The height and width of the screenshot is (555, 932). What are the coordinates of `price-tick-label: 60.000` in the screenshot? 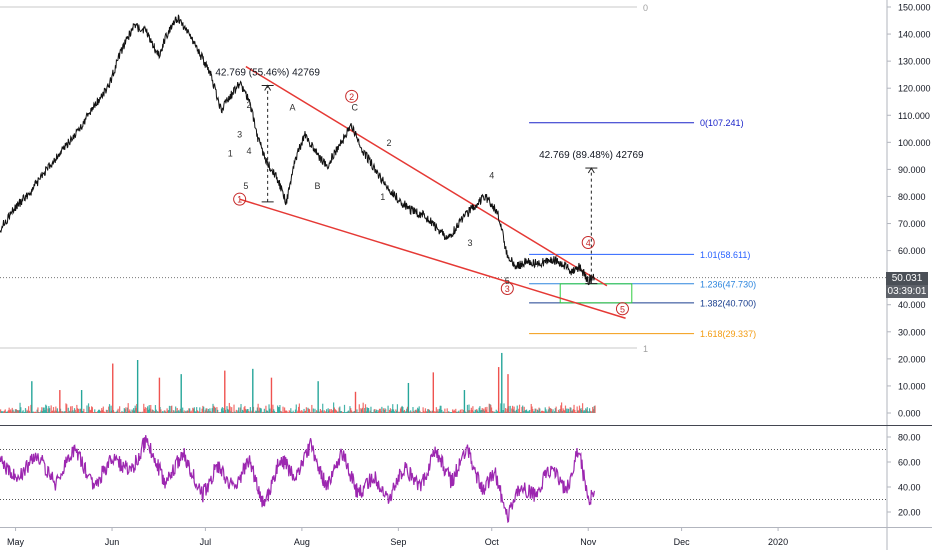 It's located at (912, 251).